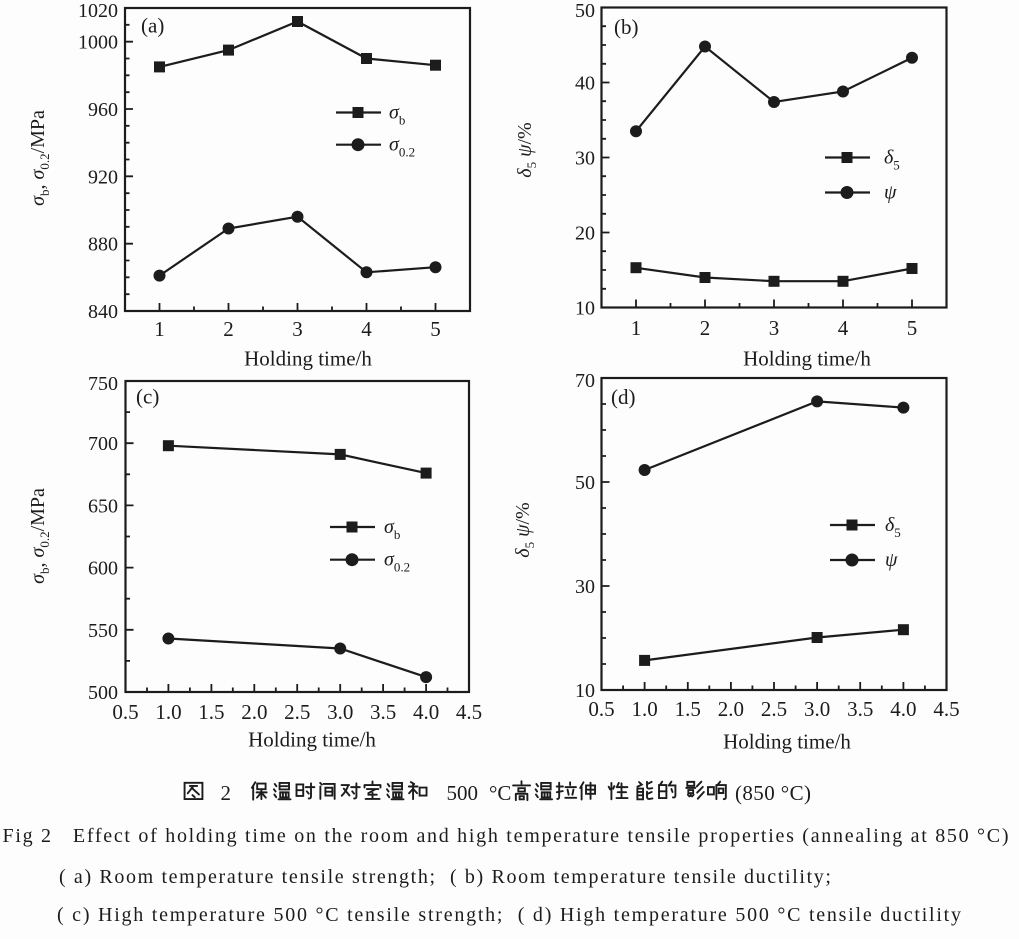 Image resolution: width=1019 pixels, height=939 pixels. I want to click on svg-text: (850 °C), so click(773, 793).